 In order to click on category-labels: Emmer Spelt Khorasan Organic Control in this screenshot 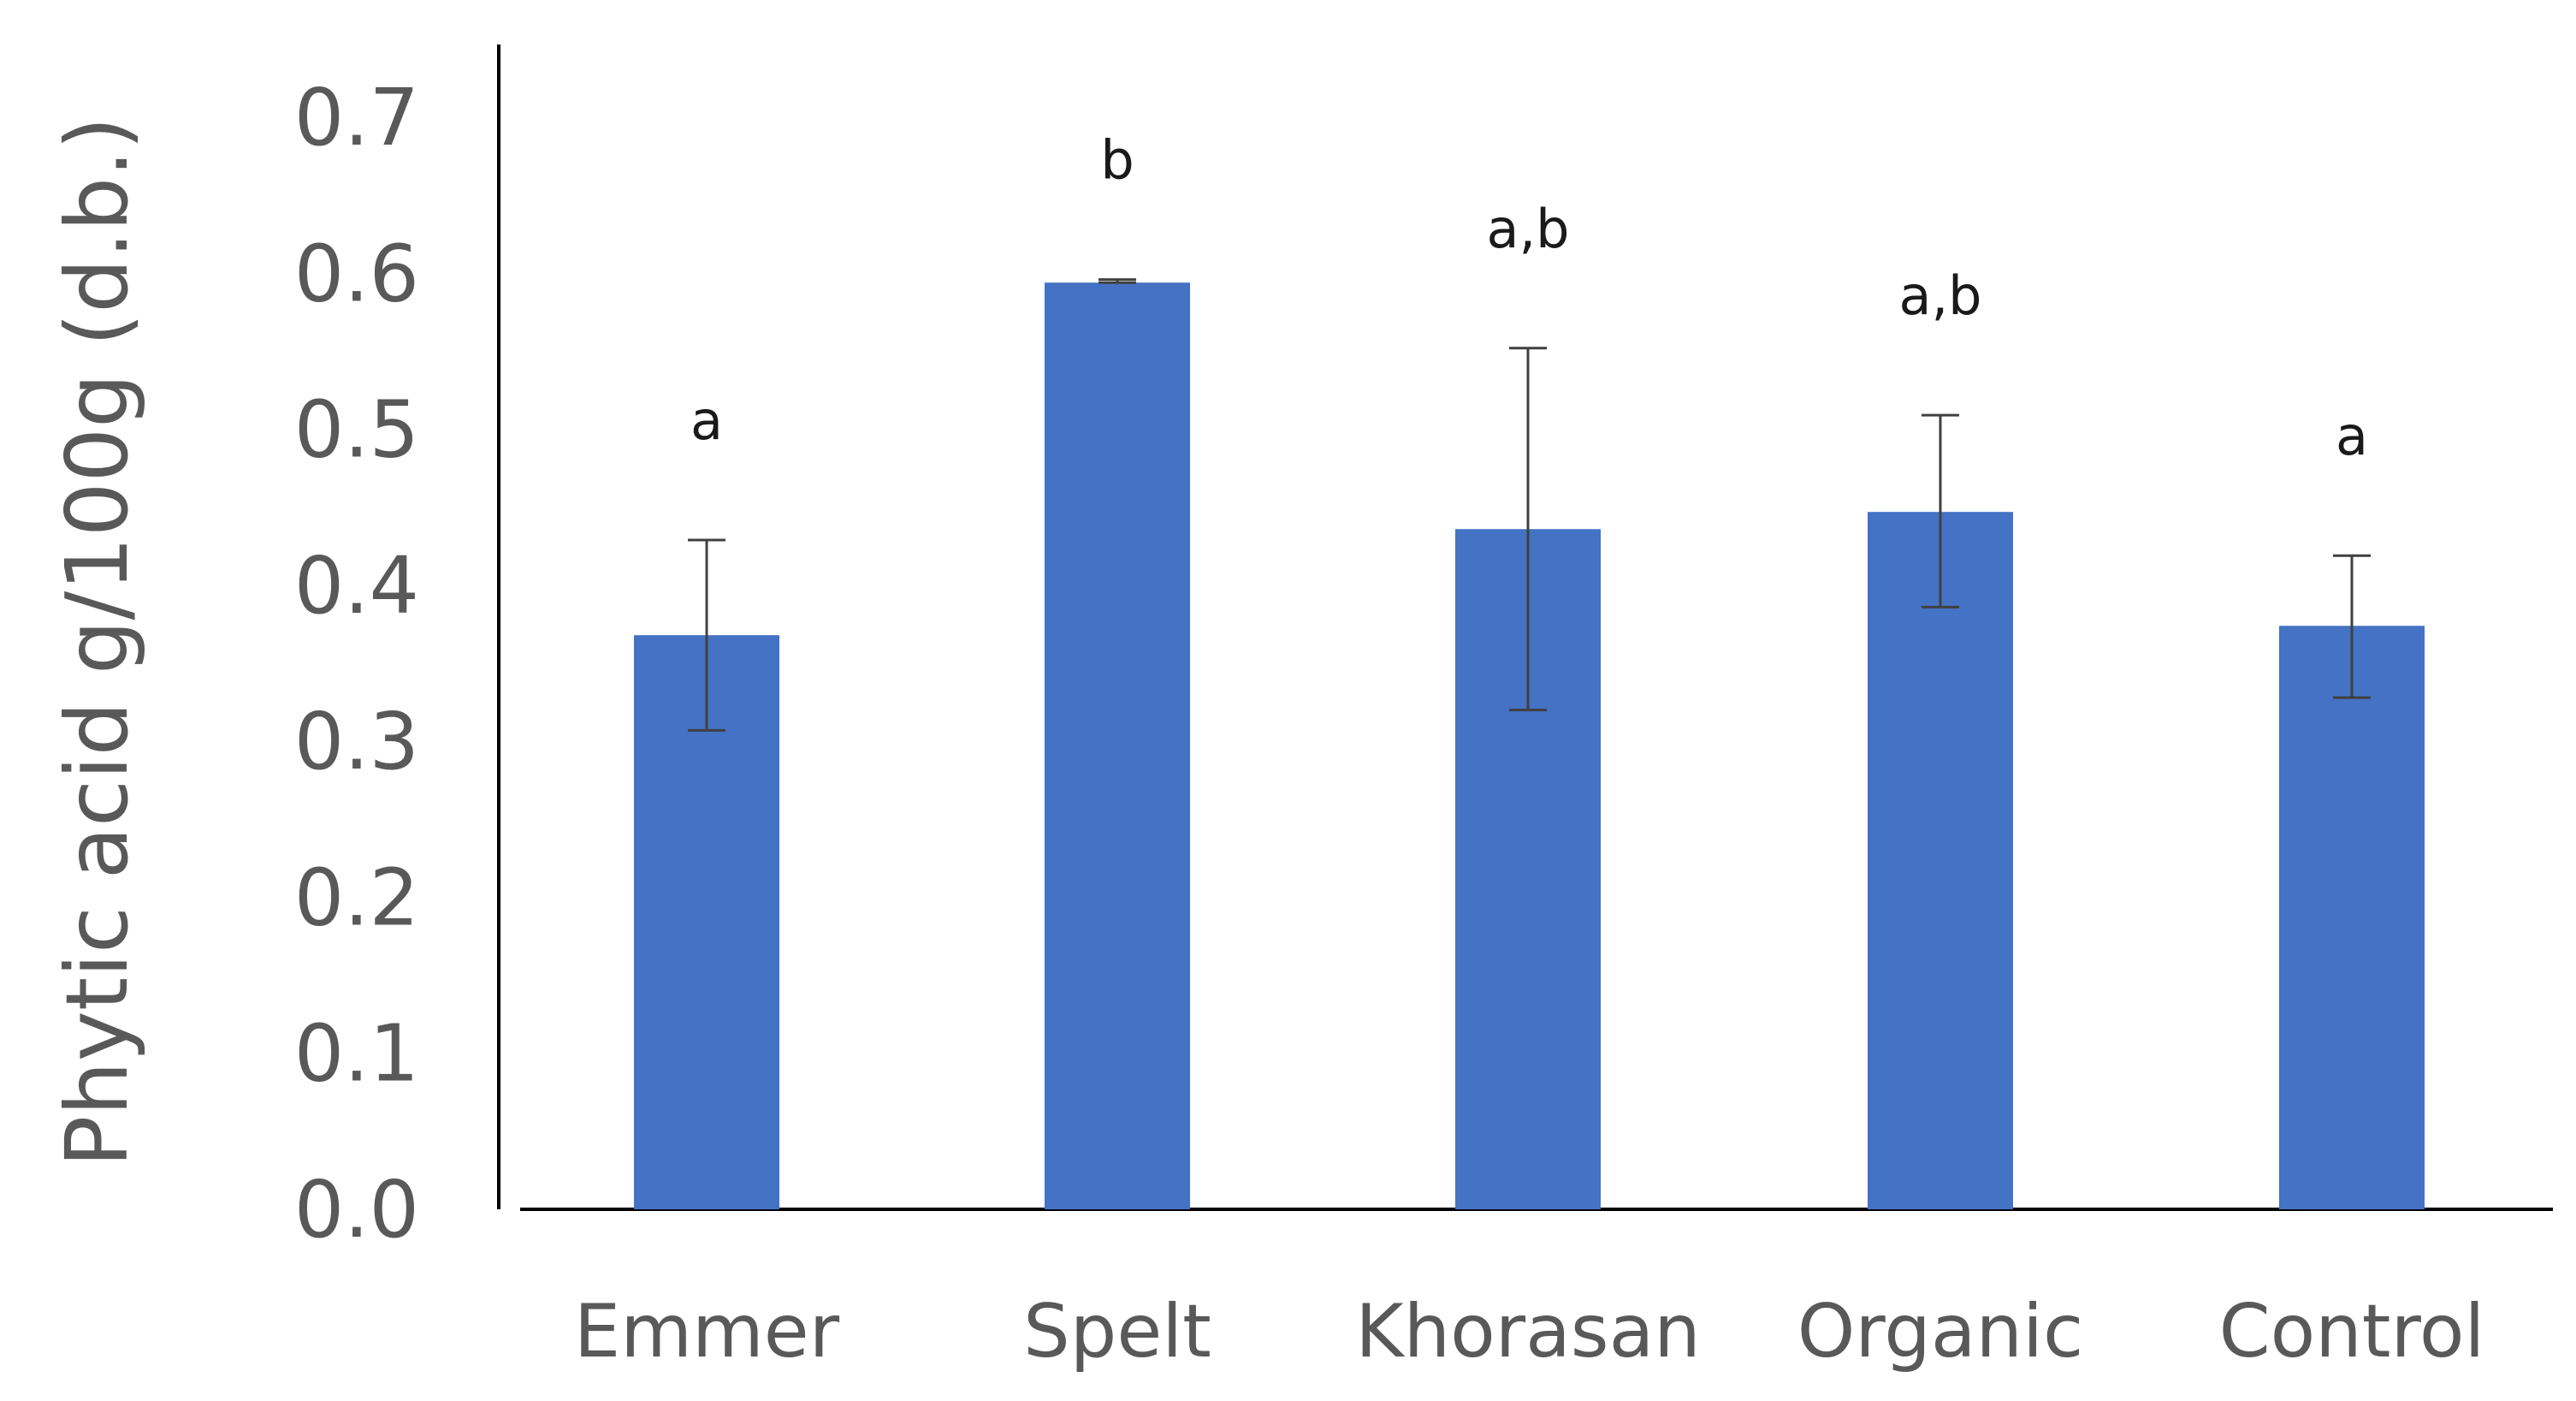, I will do `click(1530, 1331)`.